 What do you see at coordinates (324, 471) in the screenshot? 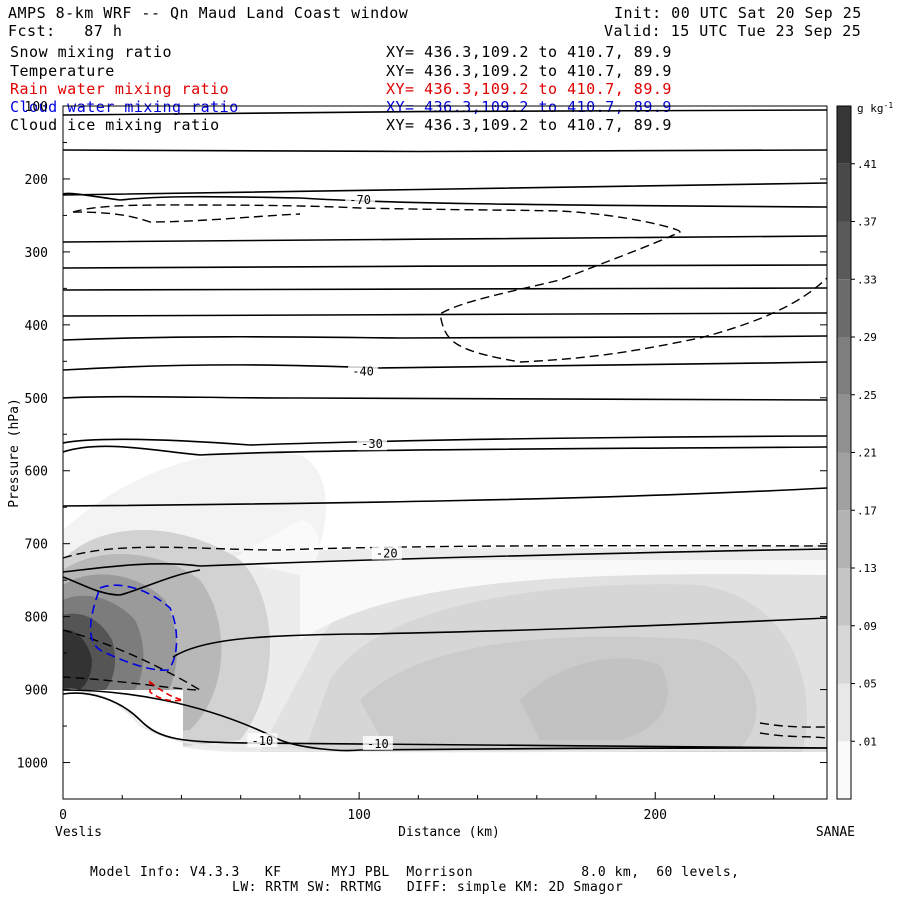
I see `temperature-labels: -70 -40 -30 -20 -10 -10` at bounding box center [324, 471].